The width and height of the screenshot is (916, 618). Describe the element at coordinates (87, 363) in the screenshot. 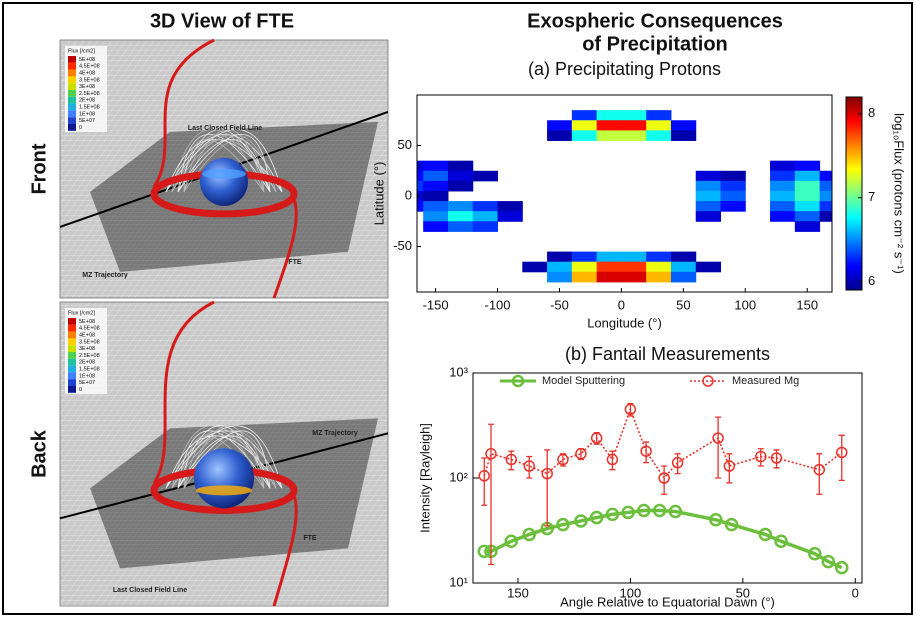

I see `legend-label: 2E+08` at that location.